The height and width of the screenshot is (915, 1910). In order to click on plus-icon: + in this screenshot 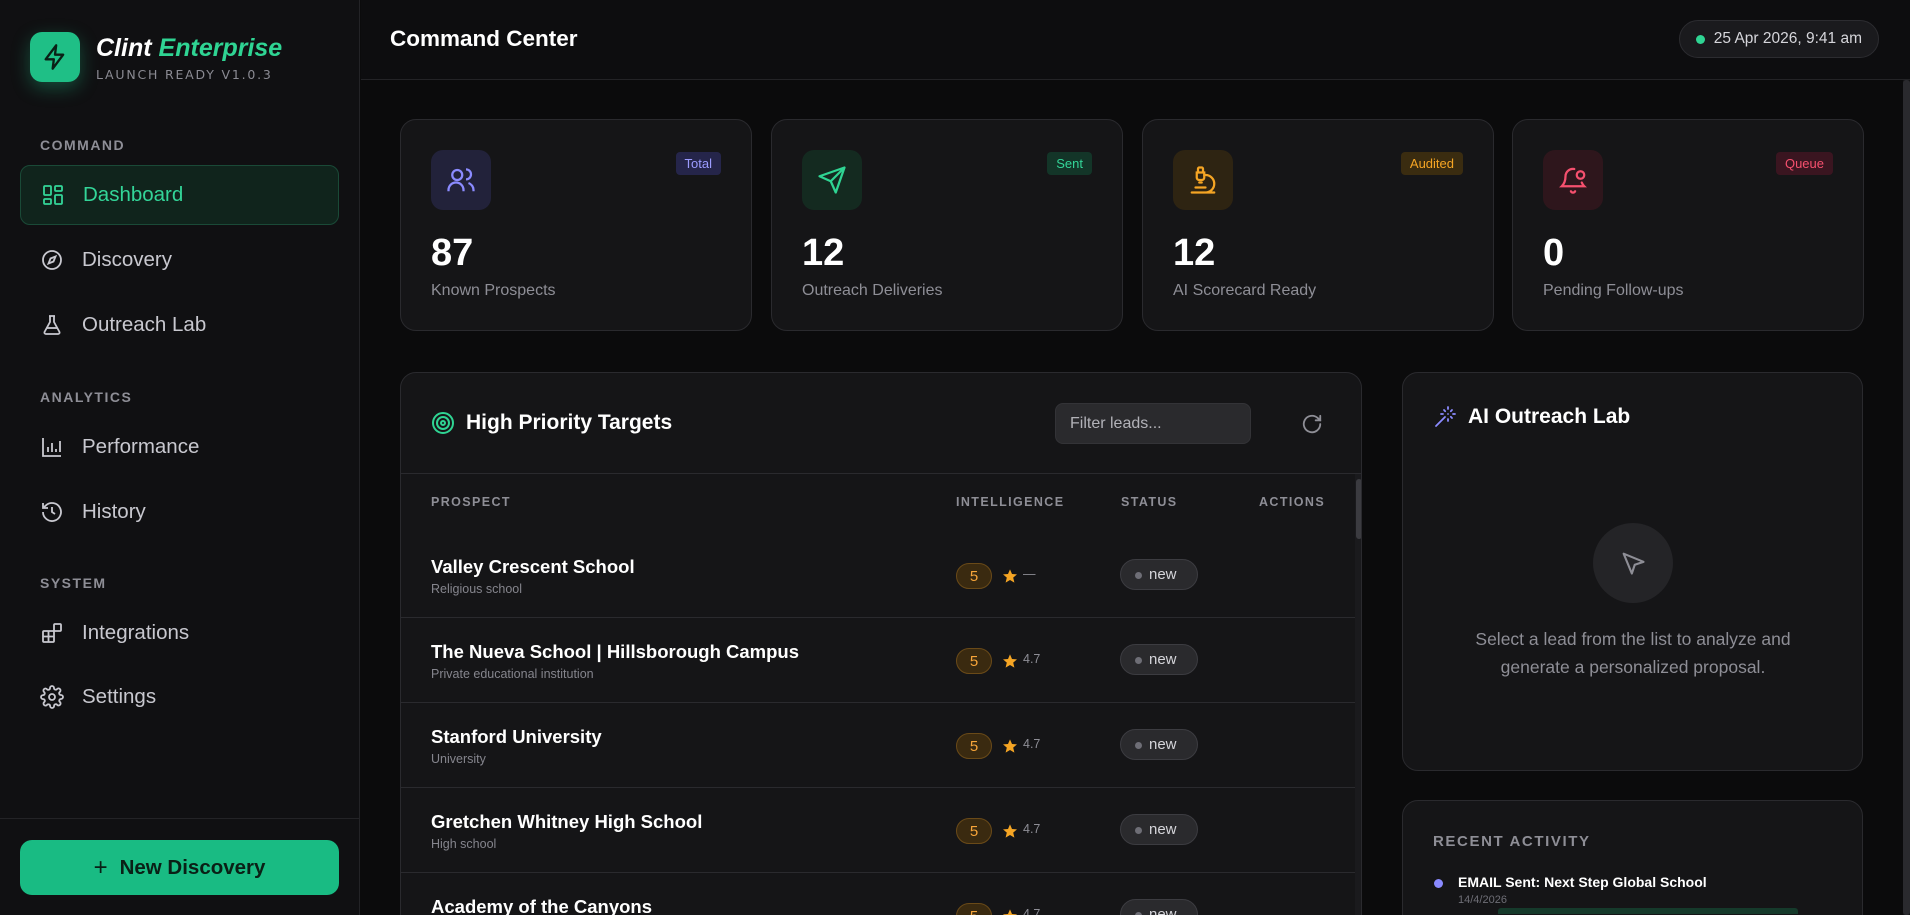, I will do `click(100, 867)`.